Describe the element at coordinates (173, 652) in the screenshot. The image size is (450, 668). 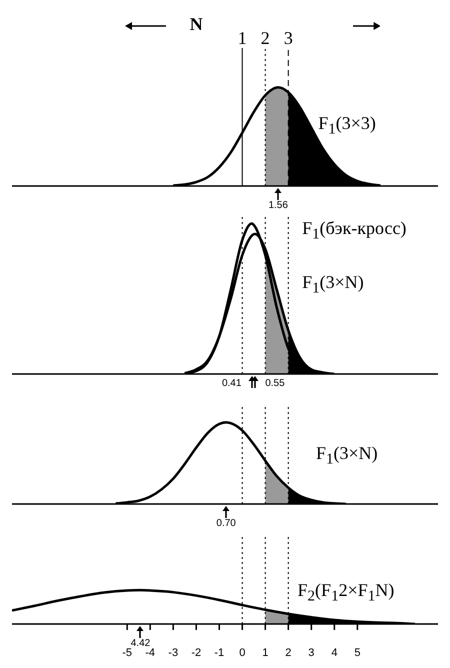
I see `x-tick-label: -3` at that location.